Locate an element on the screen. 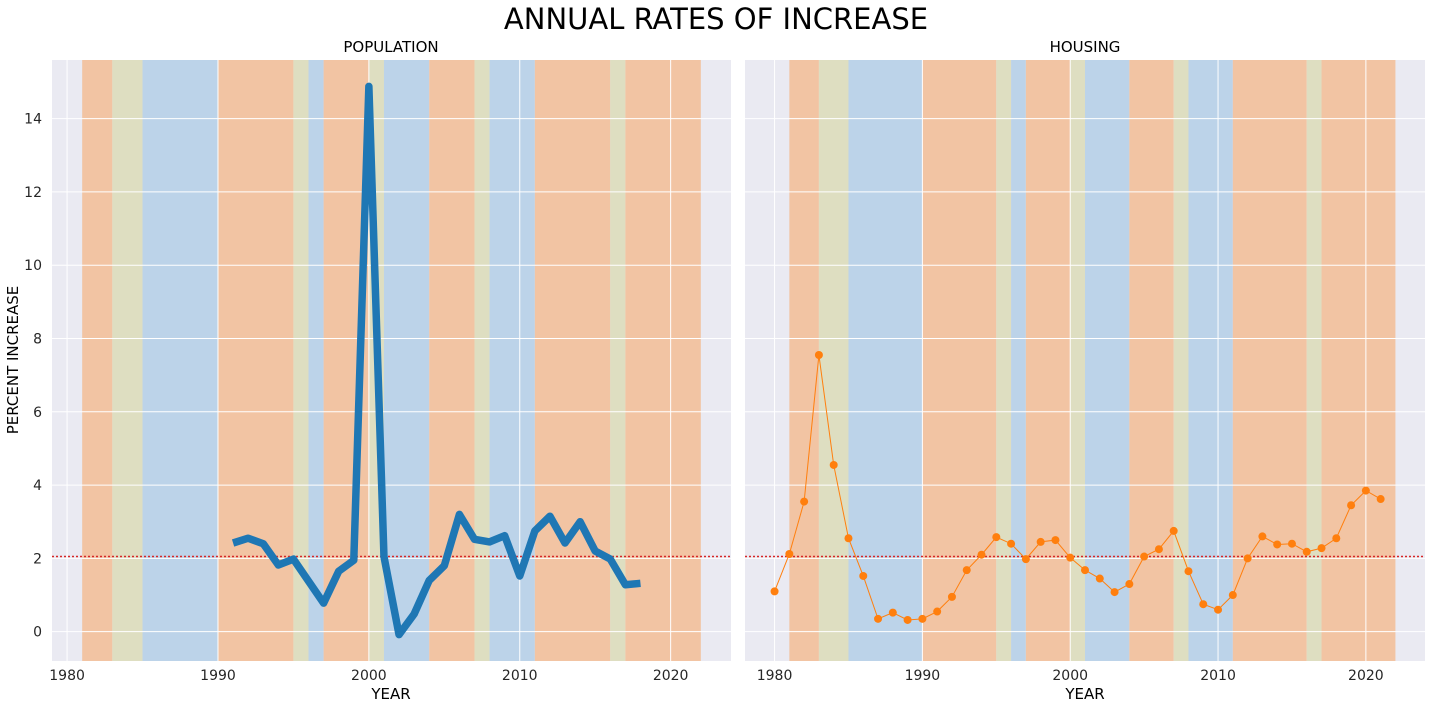 The height and width of the screenshot is (709, 1432). population-y-tick-label: 14 is located at coordinates (33, 120).